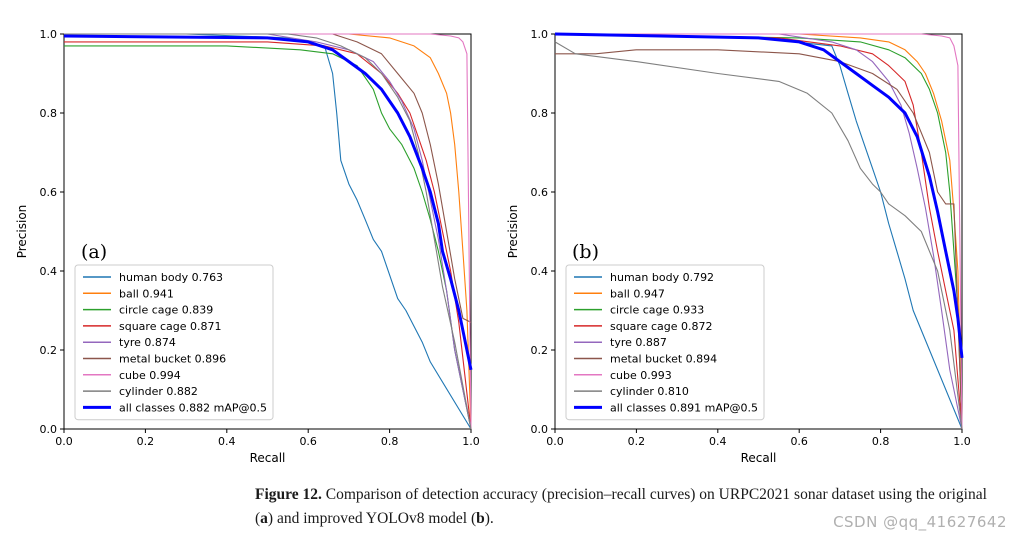 This screenshot has height=541, width=1015. I want to click on panel-a-legend-entry-ball: ball 0.941, so click(146, 293).